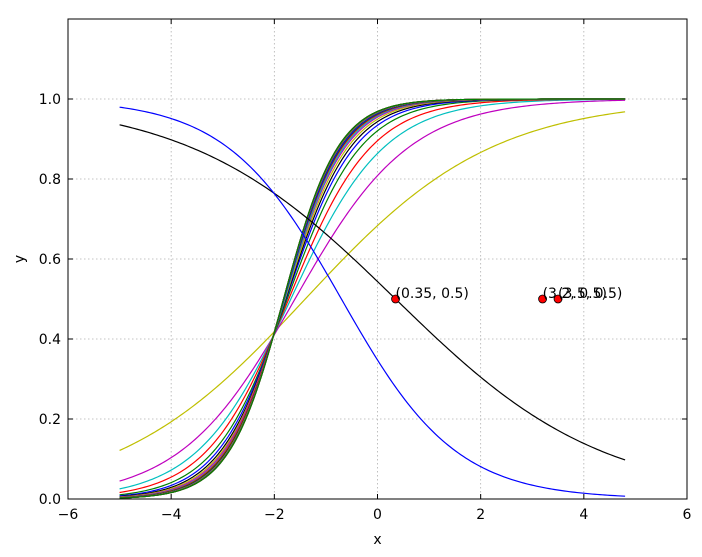  I want to click on y-tick-label: 0.8, so click(50, 180).